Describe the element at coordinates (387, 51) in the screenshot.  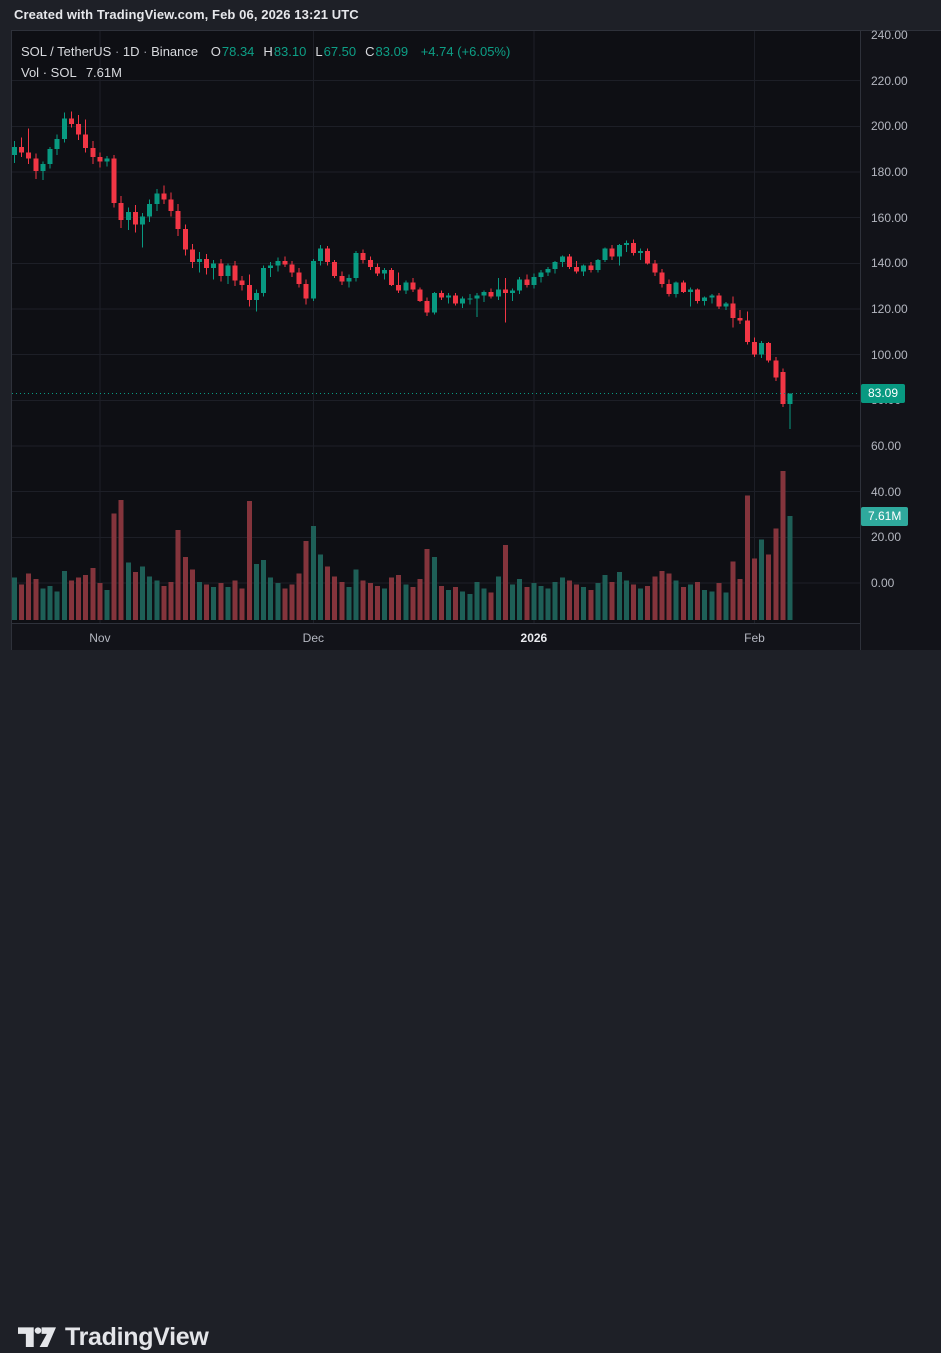
I see `ohlc-group: C83.09` at that location.